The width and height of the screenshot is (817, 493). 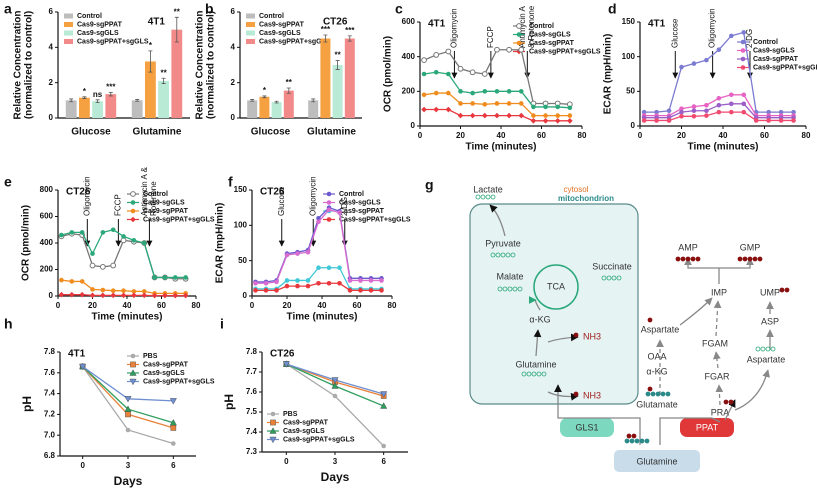 What do you see at coordinates (531, 26) in the screenshot?
I see `annotation: & Rotenone` at bounding box center [531, 26].